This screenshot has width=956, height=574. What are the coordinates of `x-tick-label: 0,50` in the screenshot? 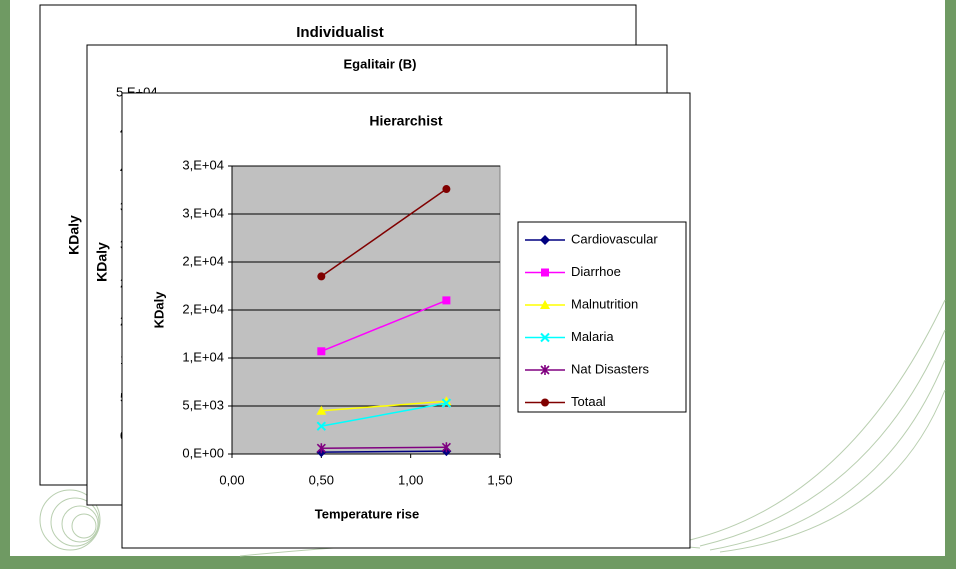 It's located at (321, 479).